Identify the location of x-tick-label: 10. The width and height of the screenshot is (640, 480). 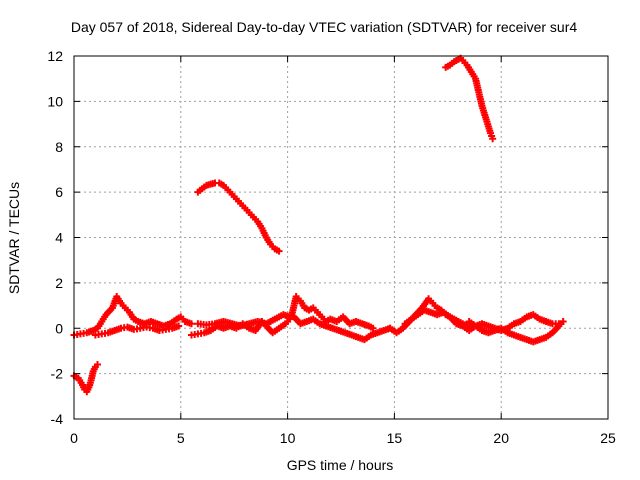
(288, 438).